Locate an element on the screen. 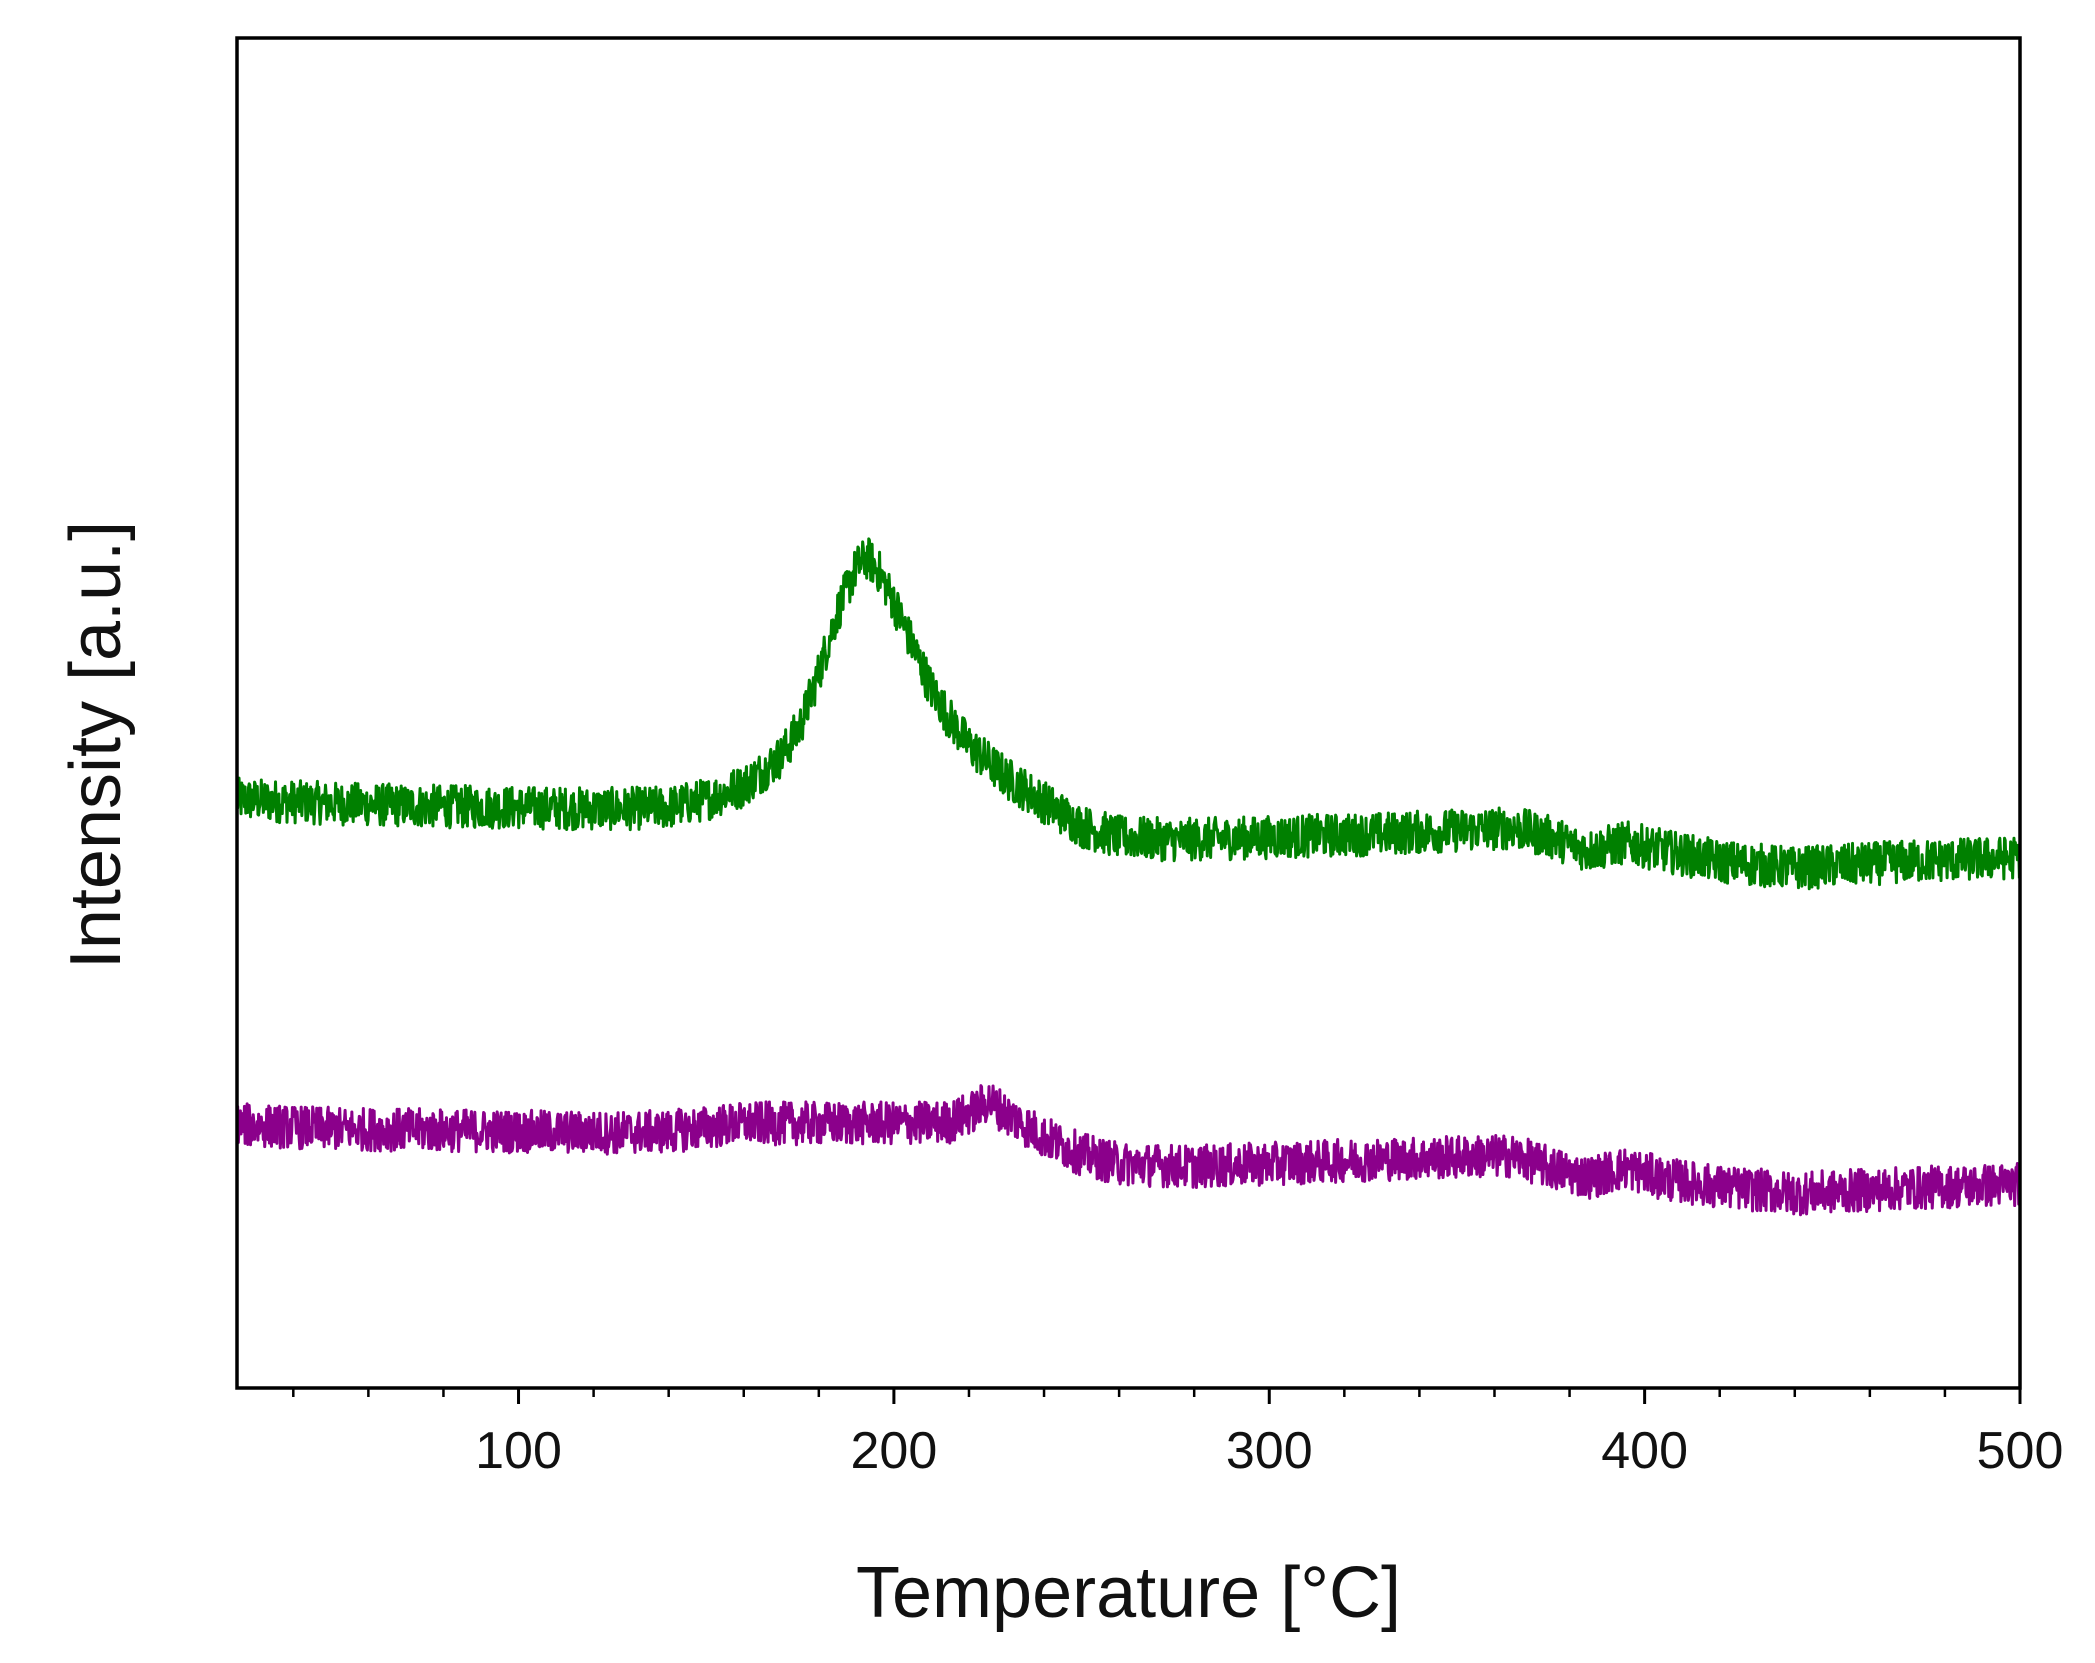 This screenshot has width=2095, height=1663. x-tick-label: 100 is located at coordinates (518, 1451).